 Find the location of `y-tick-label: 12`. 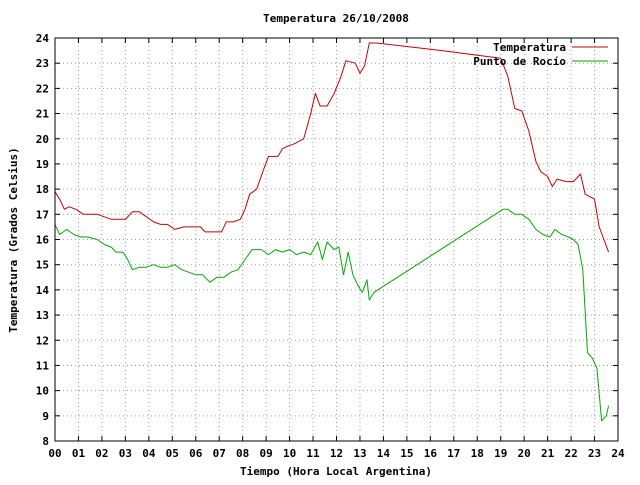

y-tick-label: 12 is located at coordinates (42, 340).